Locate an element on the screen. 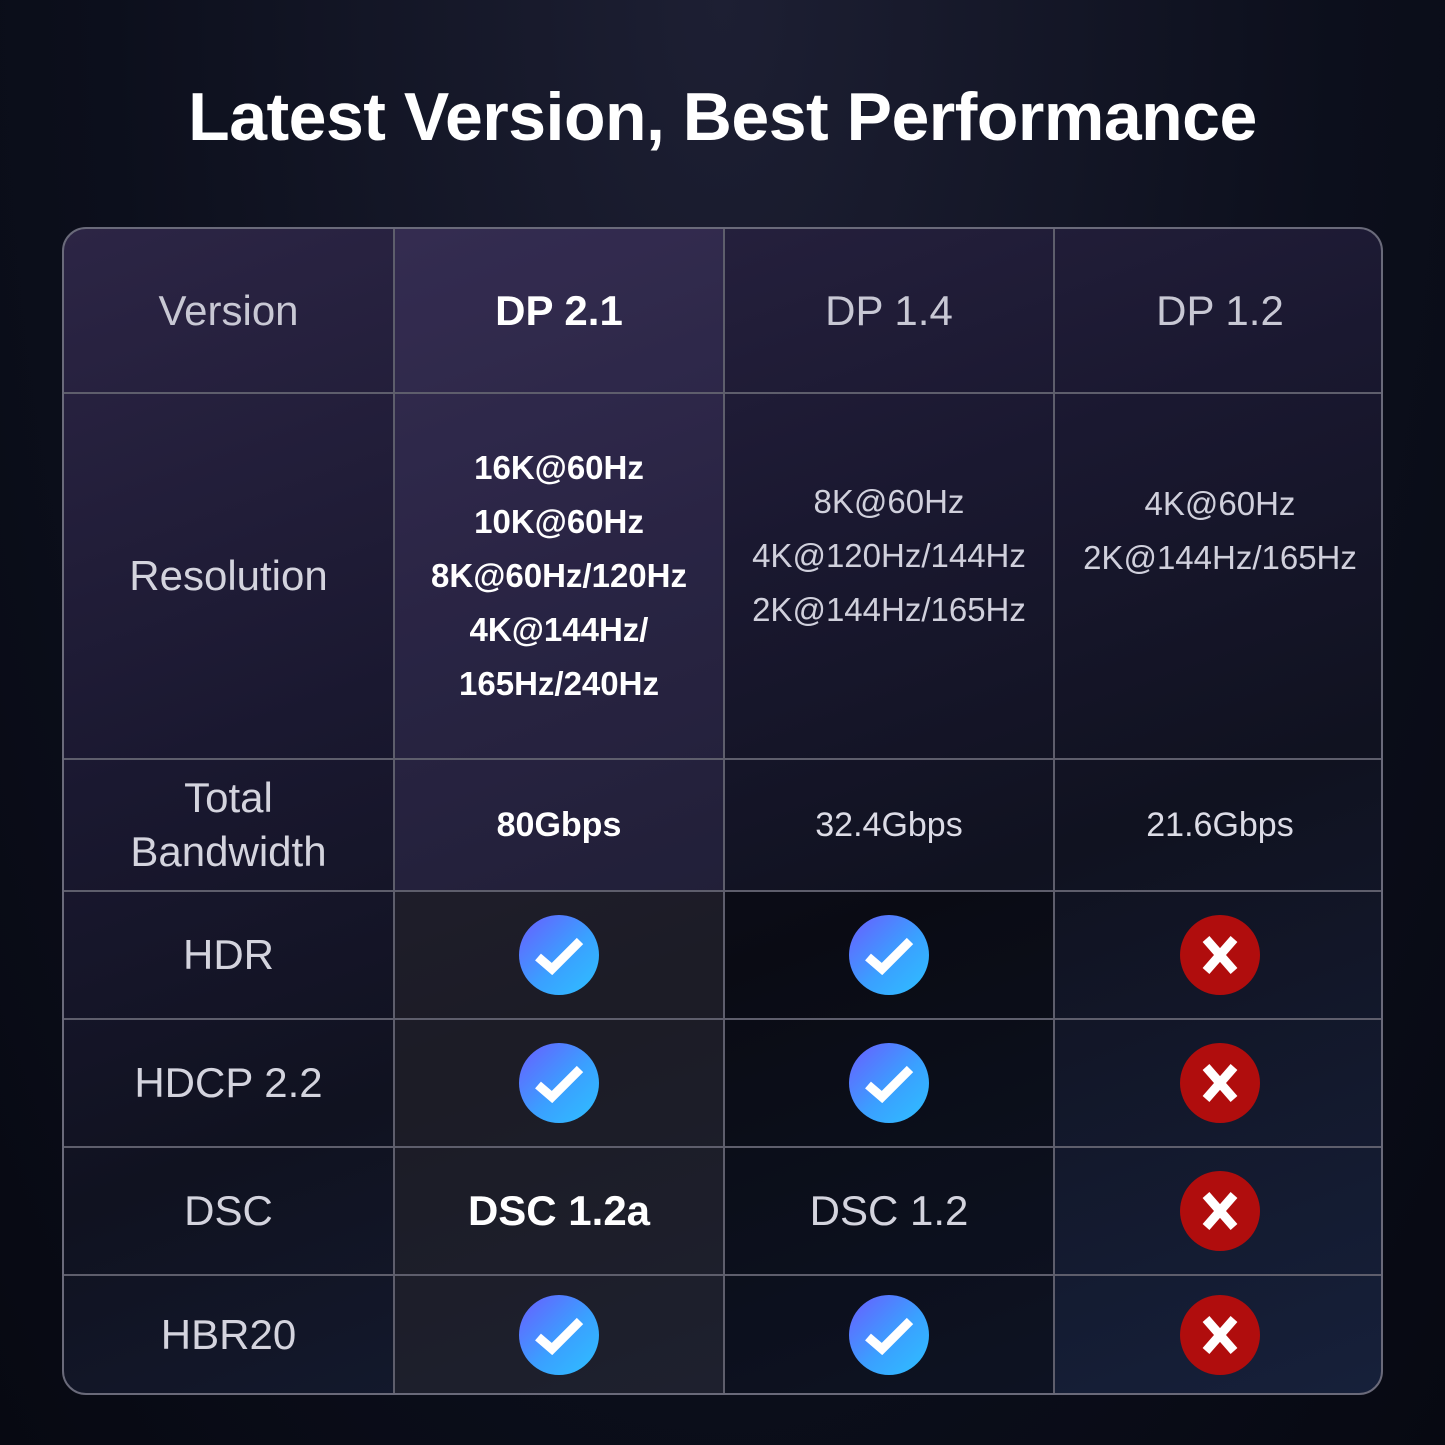 Image resolution: width=1445 pixels, height=1445 pixels. hdr-dp12 is located at coordinates (1218, 956).